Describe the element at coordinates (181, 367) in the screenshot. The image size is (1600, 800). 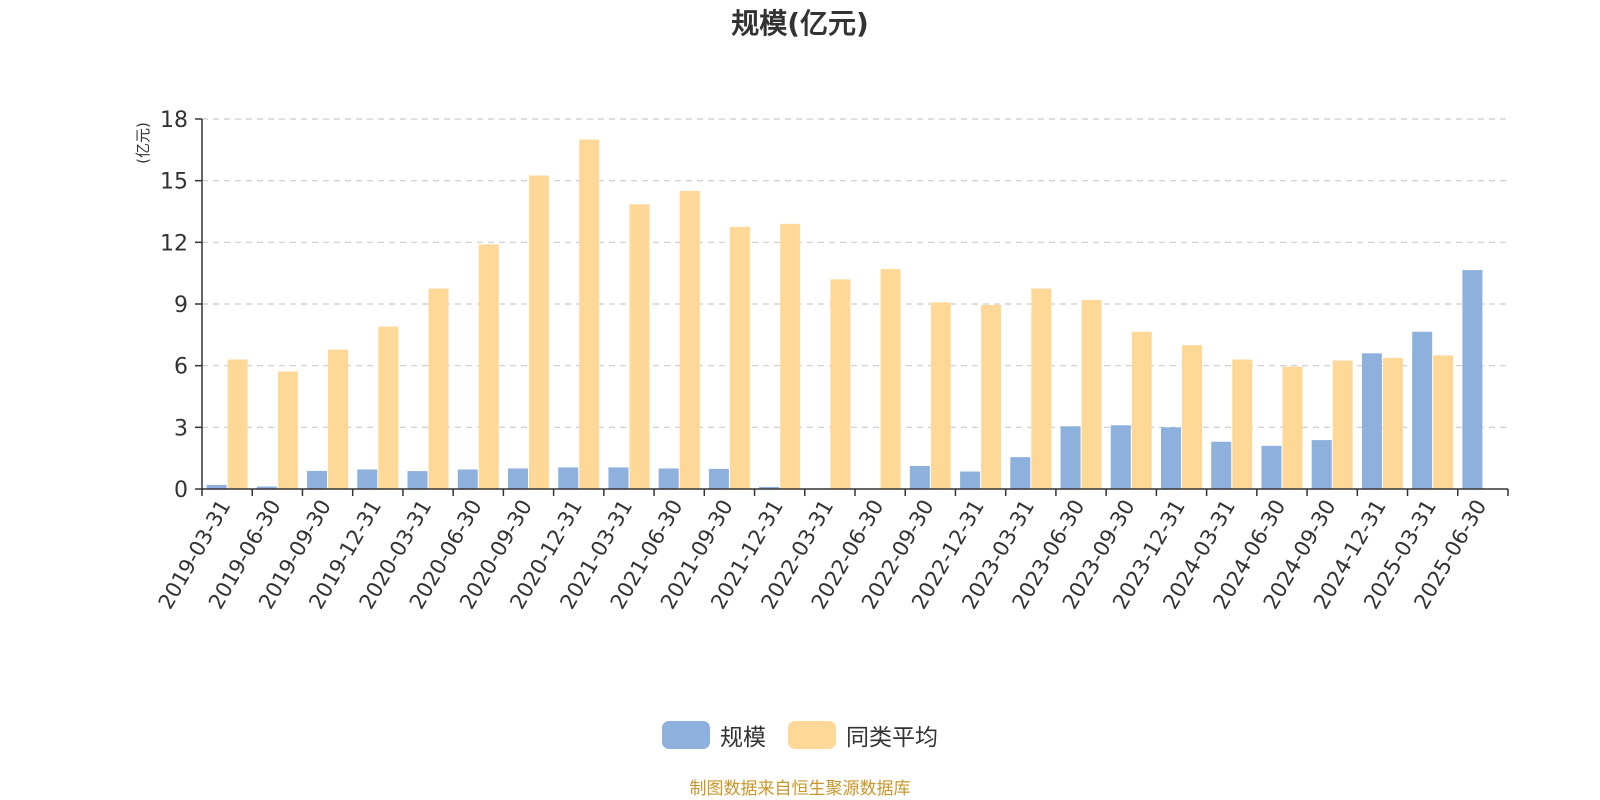
I see `y-tick-label: 6` at that location.